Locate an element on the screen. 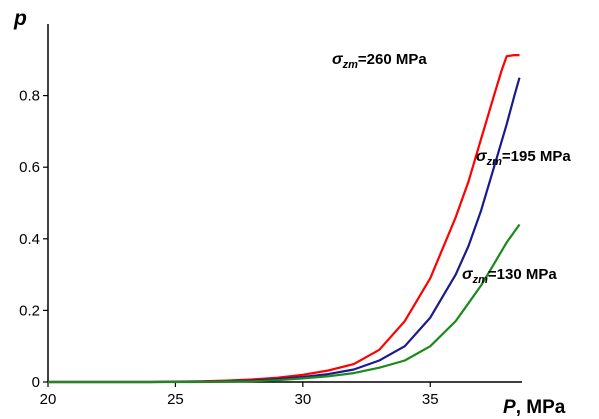  series-label-130: σzm=130 MPa is located at coordinates (509, 276).